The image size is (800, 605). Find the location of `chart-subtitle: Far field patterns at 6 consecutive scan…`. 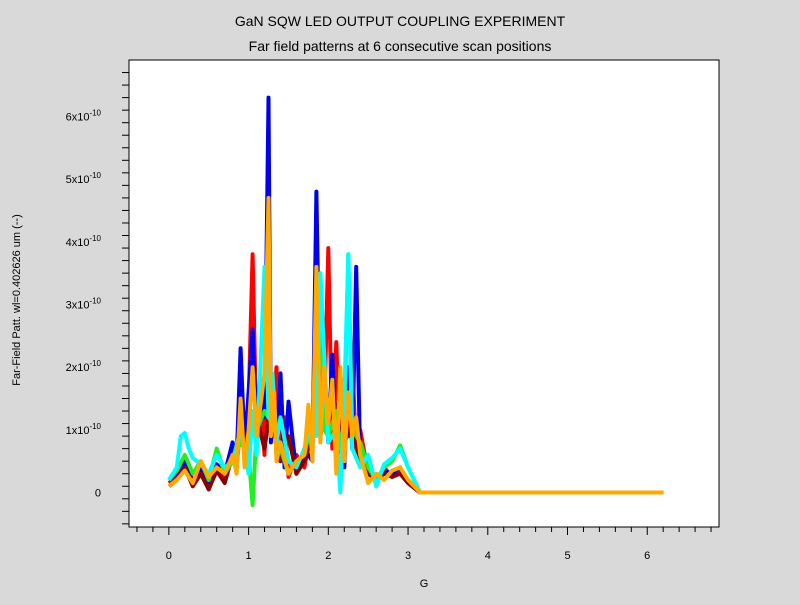

chart-subtitle: Far field patterns at 6 consecutive scan… is located at coordinates (400, 46).